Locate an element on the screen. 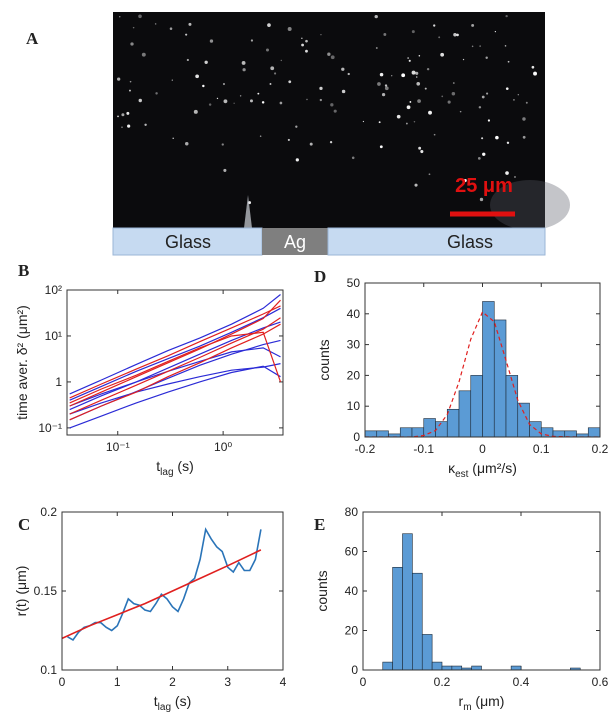  region-glass is located at coordinates (187, 241).